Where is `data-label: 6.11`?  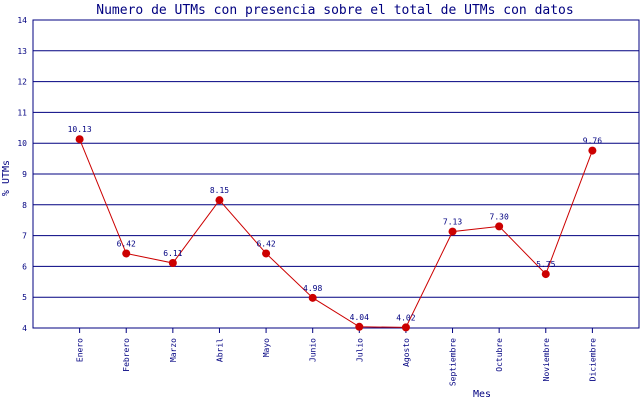 data-label: 6.11 is located at coordinates (172, 253).